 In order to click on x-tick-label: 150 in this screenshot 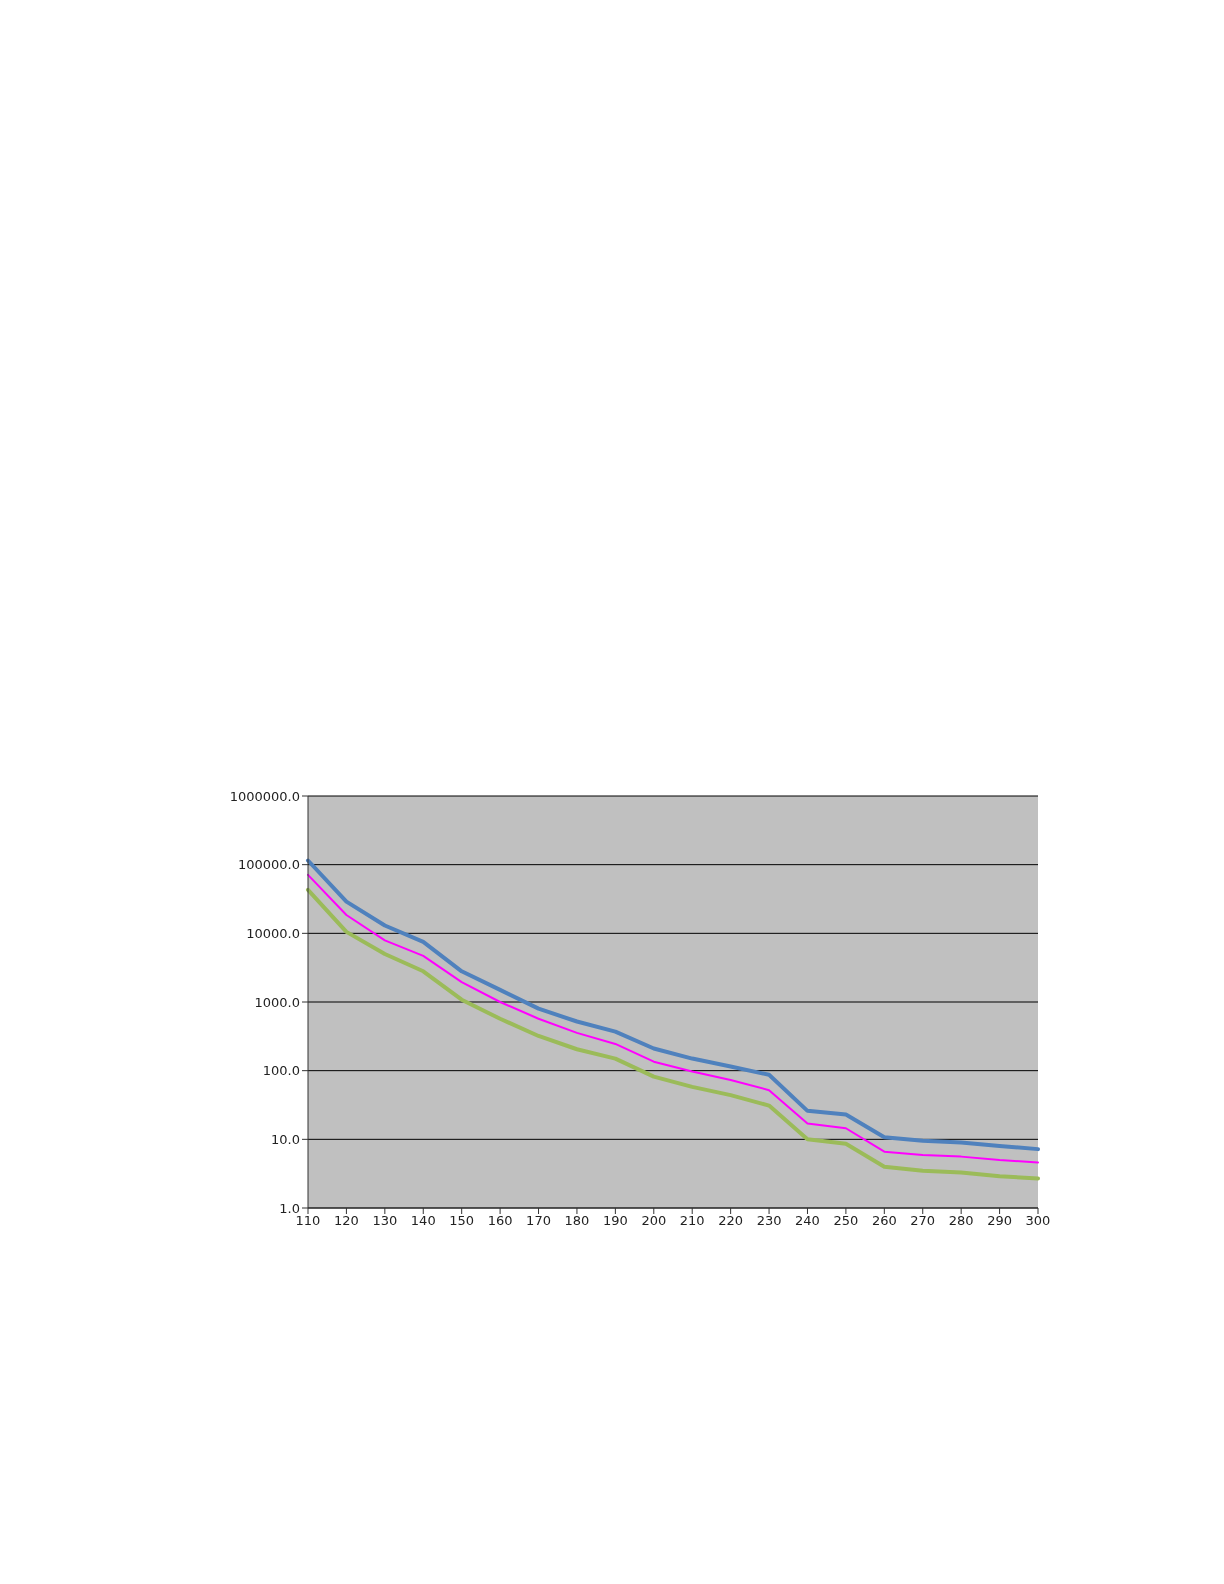, I will do `click(462, 1221)`.